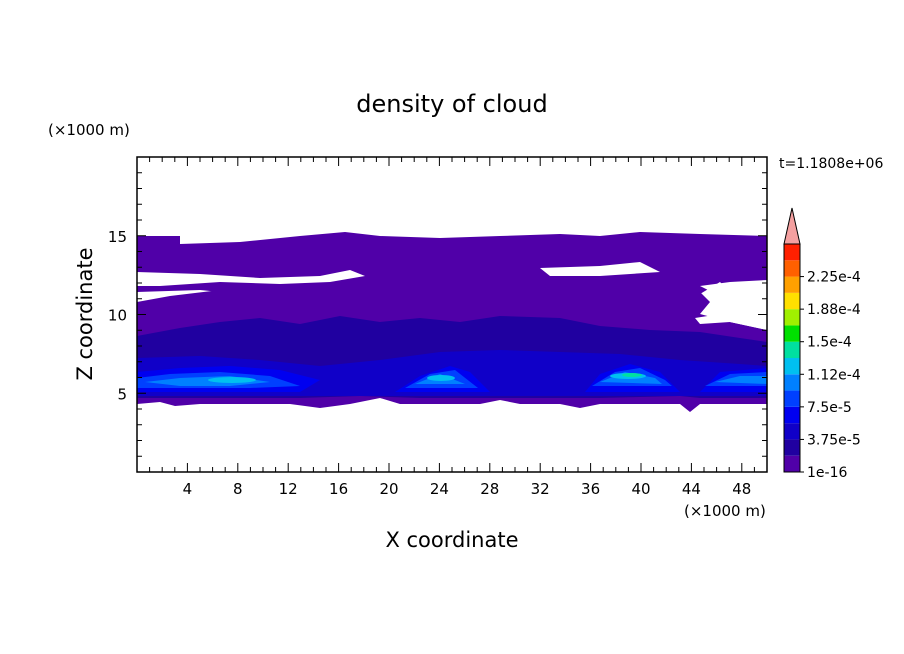  What do you see at coordinates (439, 489) in the screenshot?
I see `x-tick-label: 24` at bounding box center [439, 489].